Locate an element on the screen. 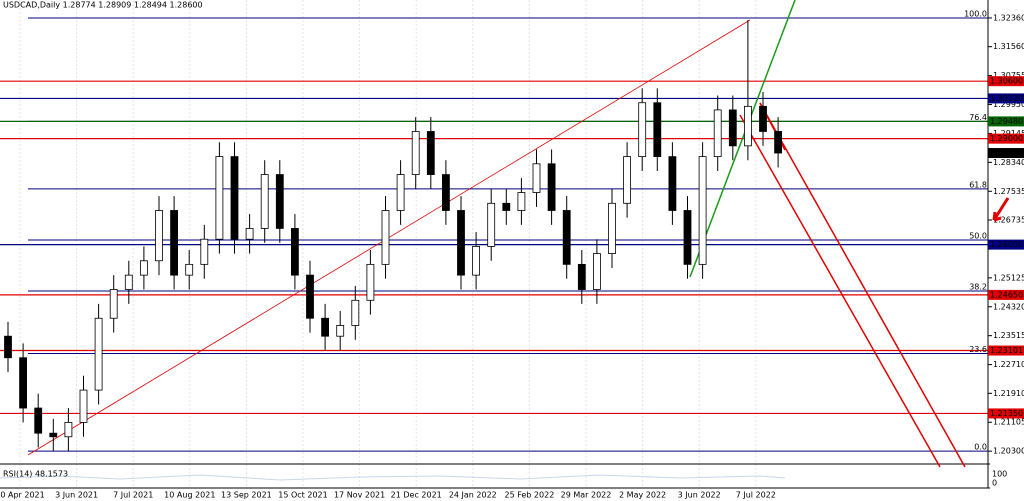  y-tick-label: 1.24320 is located at coordinates (1008, 306).